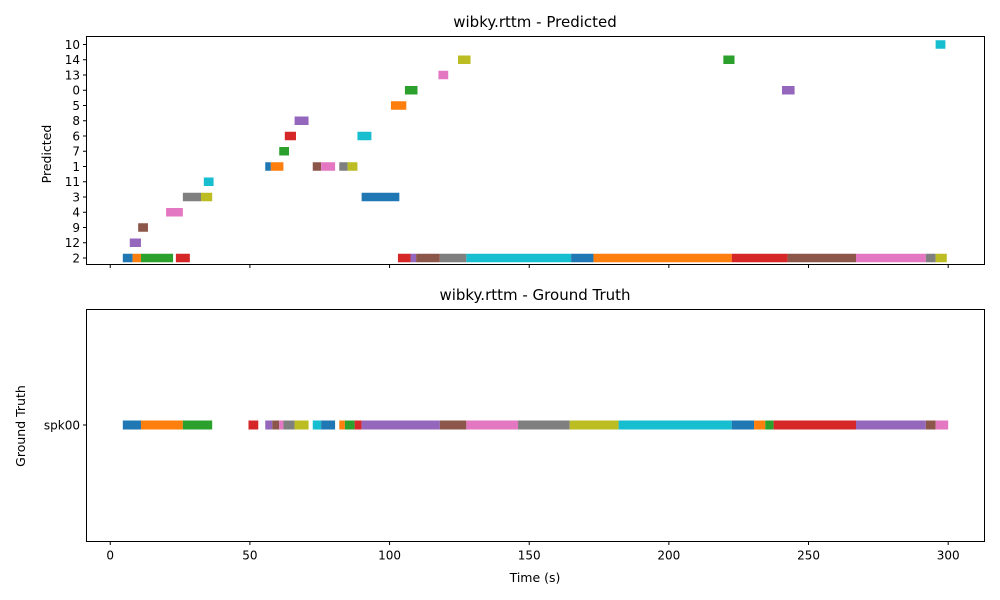 The image size is (1000, 600). Describe the element at coordinates (76, 106) in the screenshot. I see `y-tick-label: 5` at that location.